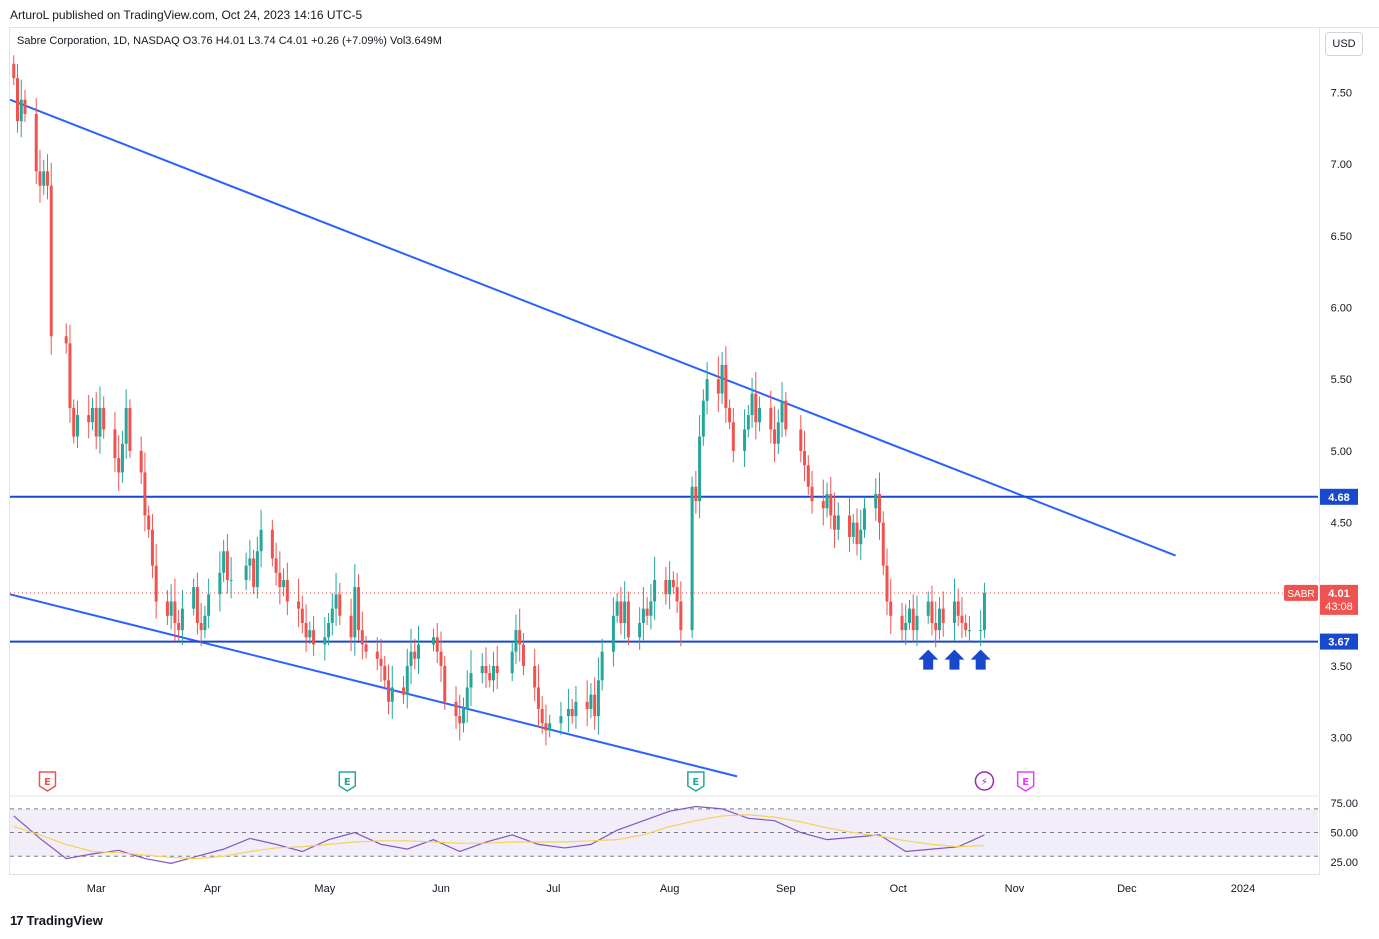 This screenshot has height=939, width=1379. Describe the element at coordinates (1341, 667) in the screenshot. I see `price-tick-label: 3.50` at that location.